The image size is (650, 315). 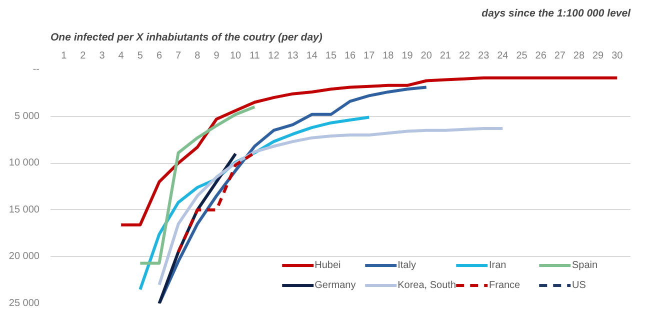 What do you see at coordinates (312, 56) in the screenshot?
I see `x-tick-label: 14` at bounding box center [312, 56].